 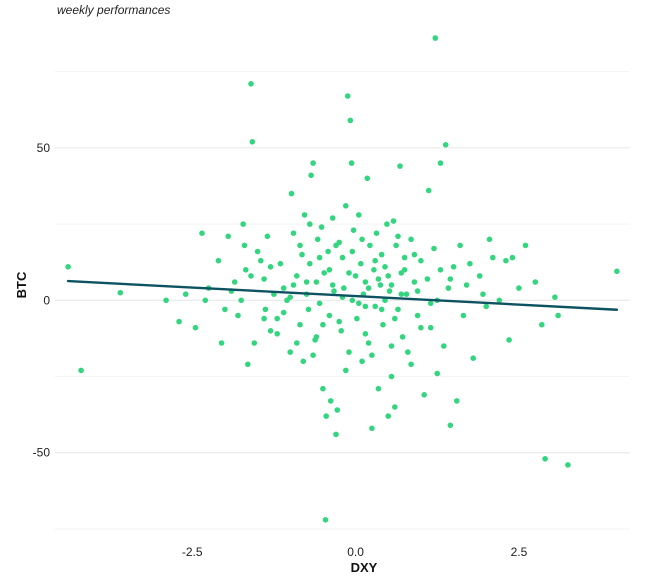 I want to click on y-tick-label: -50, so click(x=42, y=453).